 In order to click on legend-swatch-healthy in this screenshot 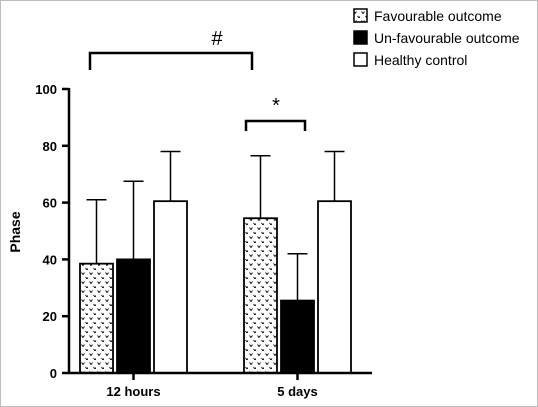, I will do `click(360, 59)`.